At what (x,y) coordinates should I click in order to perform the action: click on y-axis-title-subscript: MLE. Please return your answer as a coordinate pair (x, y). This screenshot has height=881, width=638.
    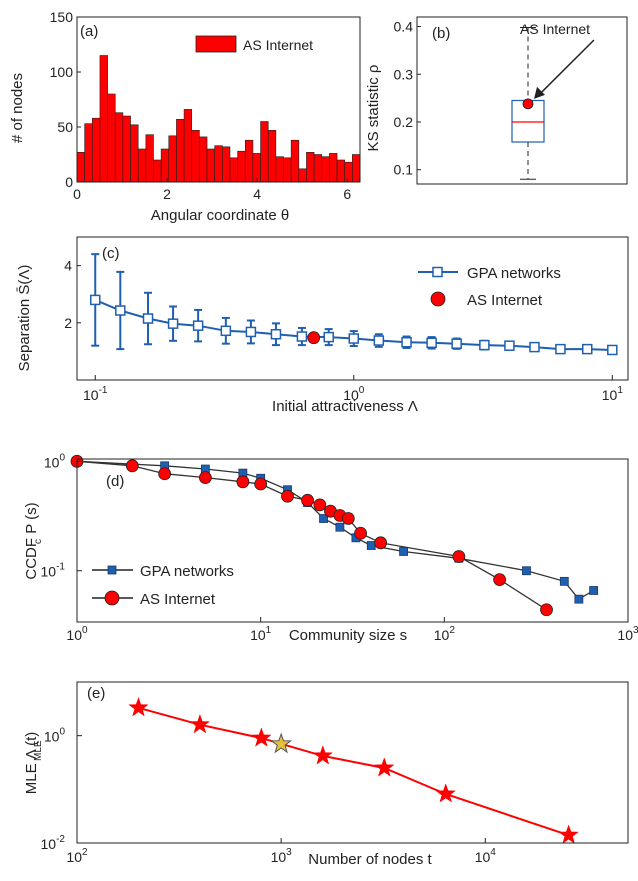
    Looking at the image, I should click on (38, 750).